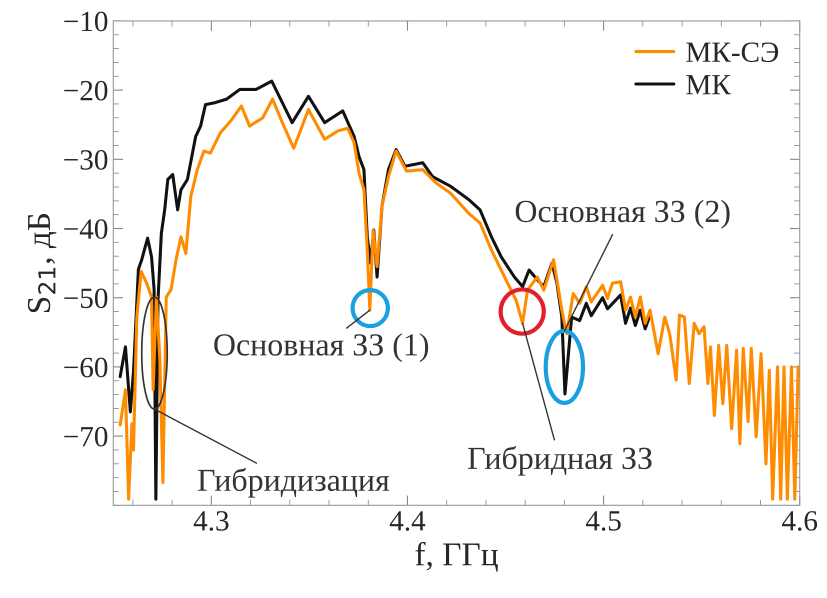 The image size is (827, 598). What do you see at coordinates (294, 483) in the screenshot?
I see `annotation: Гибридизация` at bounding box center [294, 483].